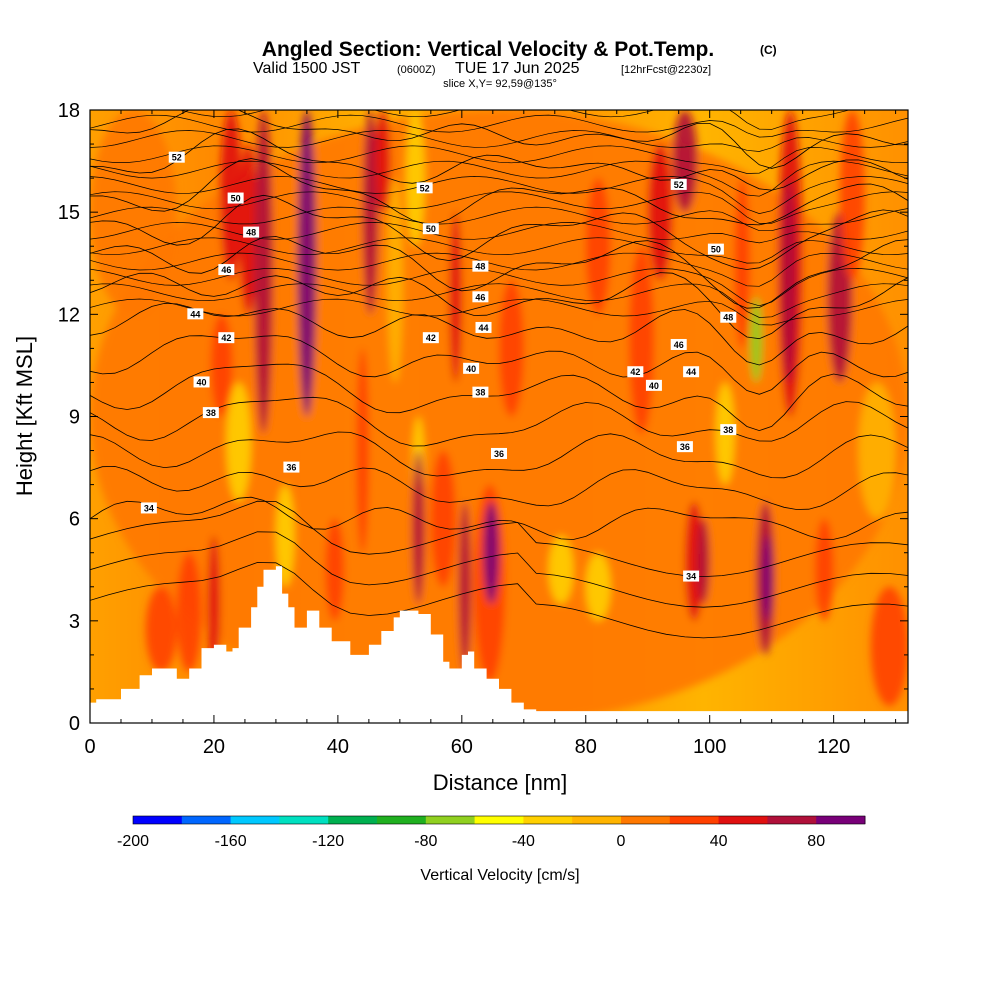 The height and width of the screenshot is (1000, 1000). Describe the element at coordinates (517, 68) in the screenshot. I see `subtitle-date: TUE 17 Jun 2025` at that location.